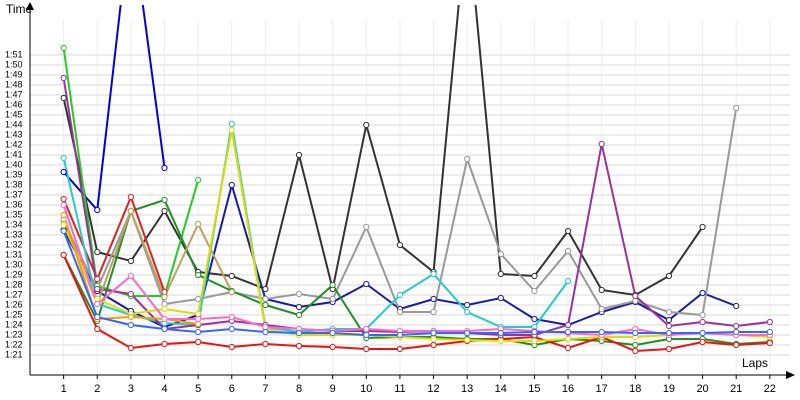  What do you see at coordinates (265, 389) in the screenshot?
I see `x-tick-label: 7` at bounding box center [265, 389].